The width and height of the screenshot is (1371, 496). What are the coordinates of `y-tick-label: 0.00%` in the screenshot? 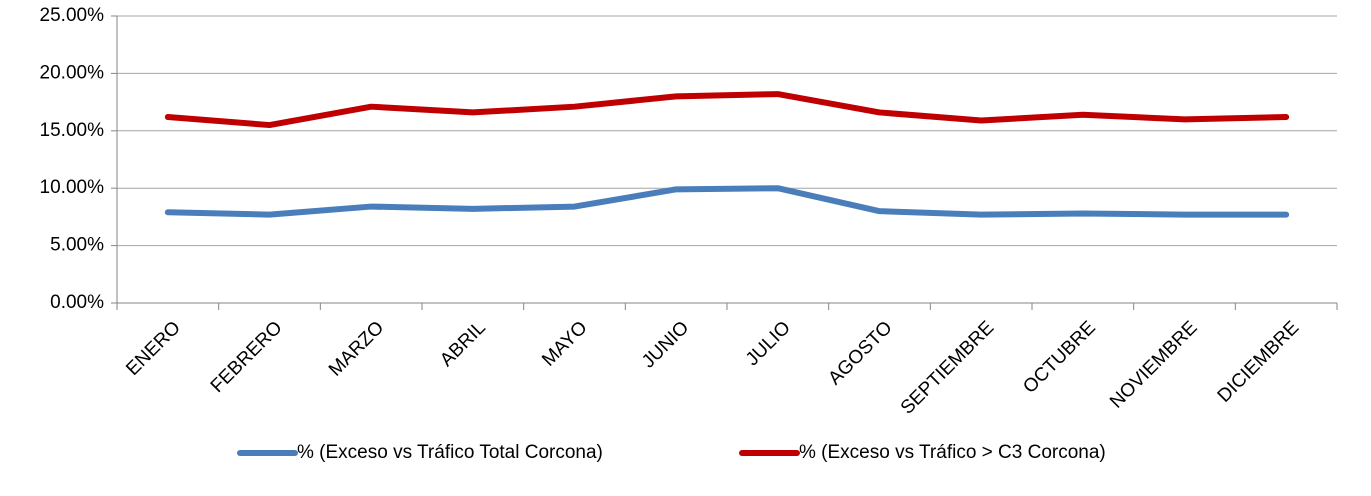 It's located at (77, 302).